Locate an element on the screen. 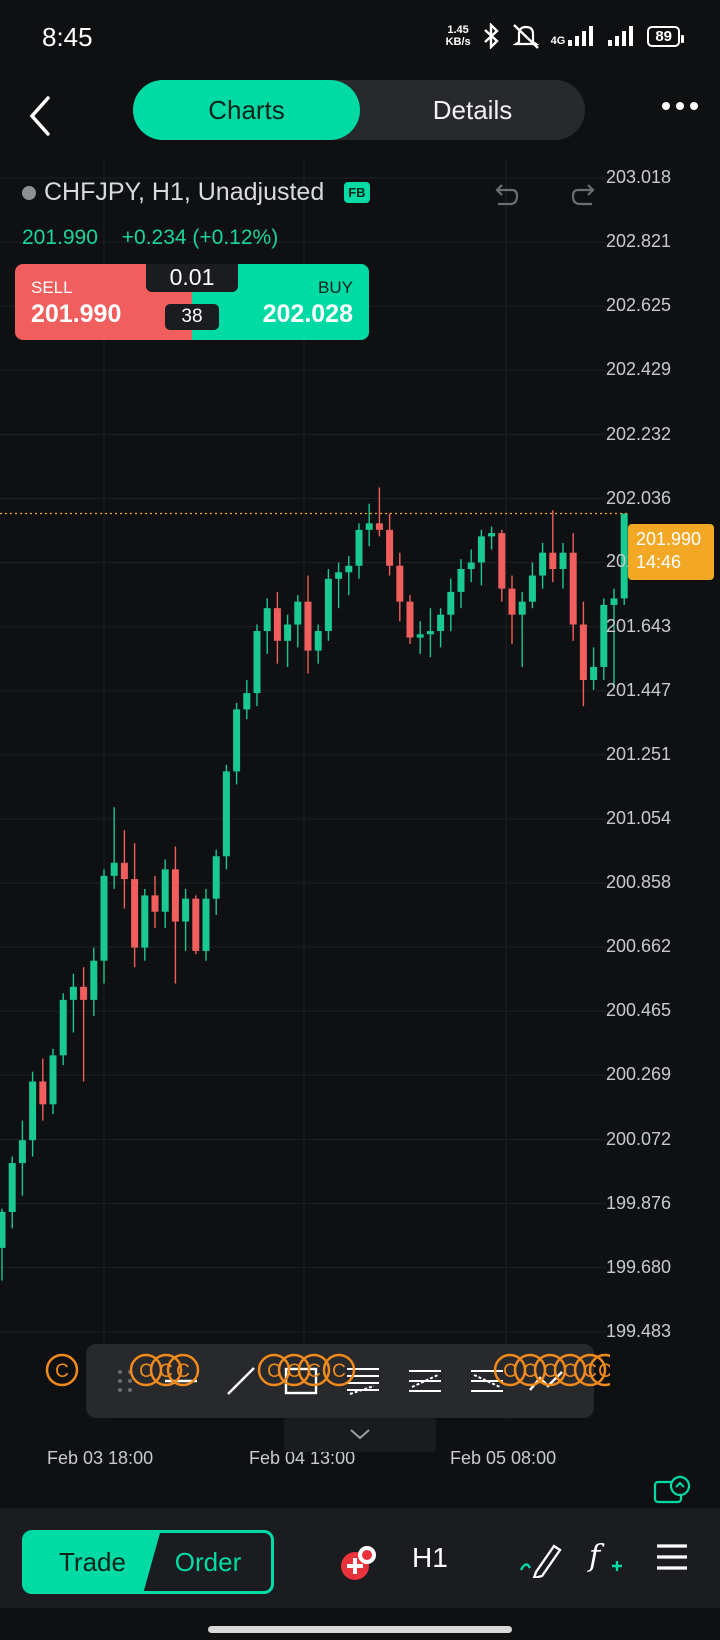 This screenshot has width=720, height=1640. pitchfork-icon is located at coordinates (487, 1381).